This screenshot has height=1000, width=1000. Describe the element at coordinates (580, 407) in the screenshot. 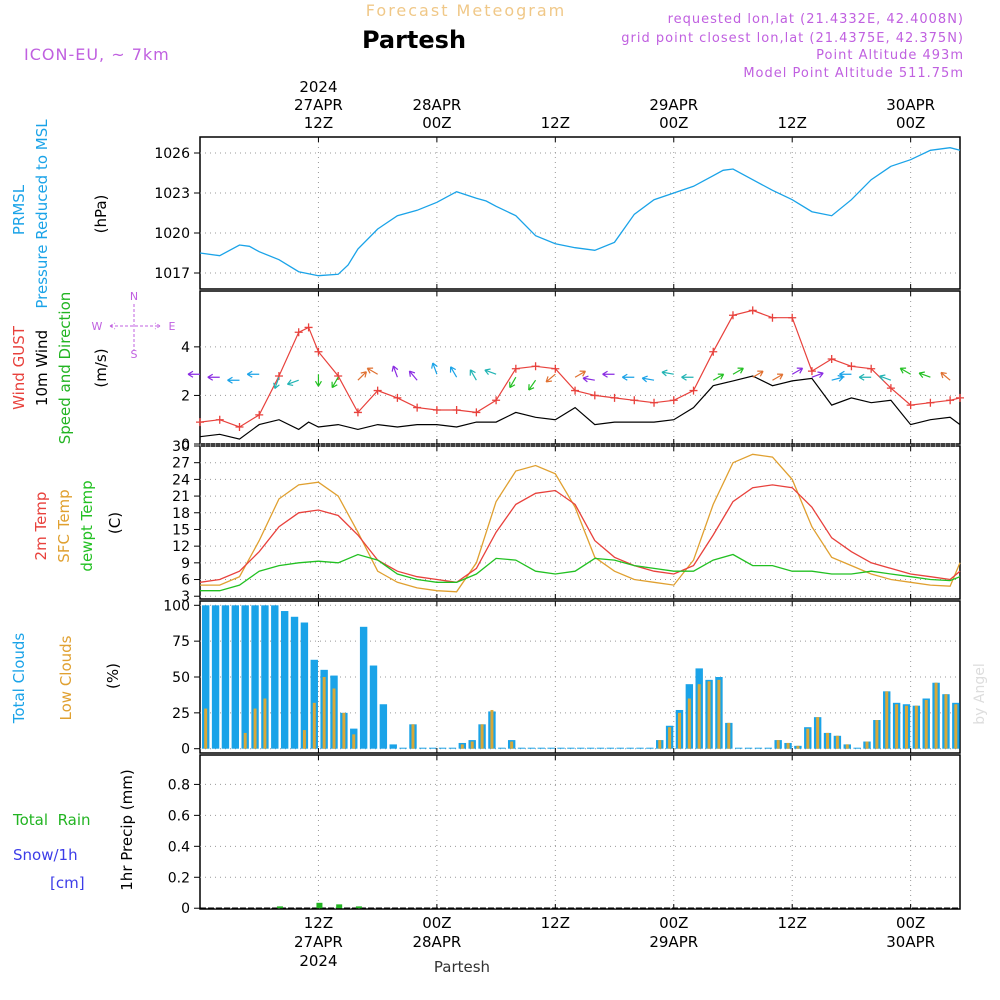

I see `wind-10m-line` at that location.